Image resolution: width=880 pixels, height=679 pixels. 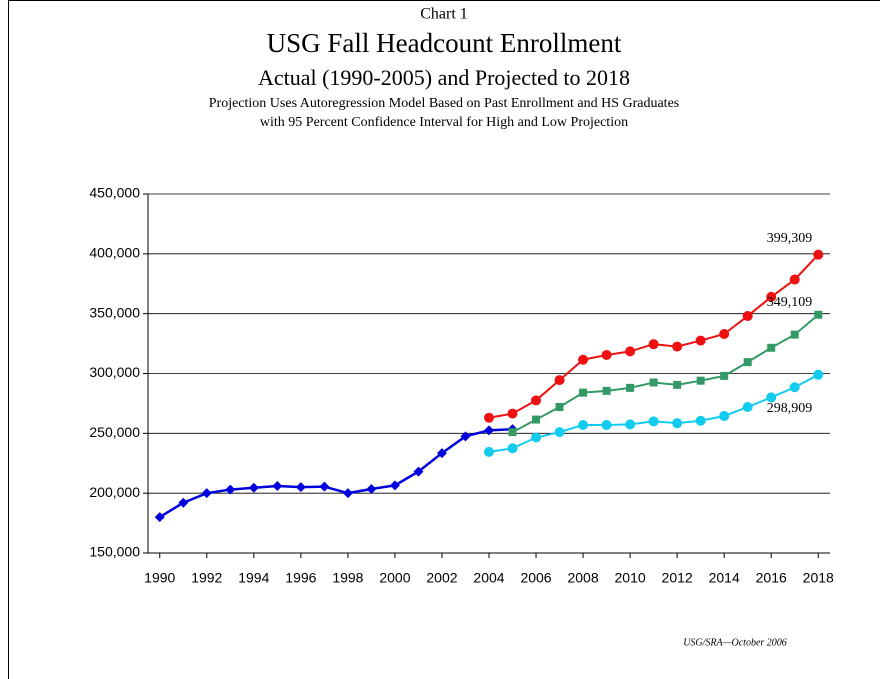 What do you see at coordinates (114, 432) in the screenshot?
I see `y-tick-label: 250,000` at bounding box center [114, 432].